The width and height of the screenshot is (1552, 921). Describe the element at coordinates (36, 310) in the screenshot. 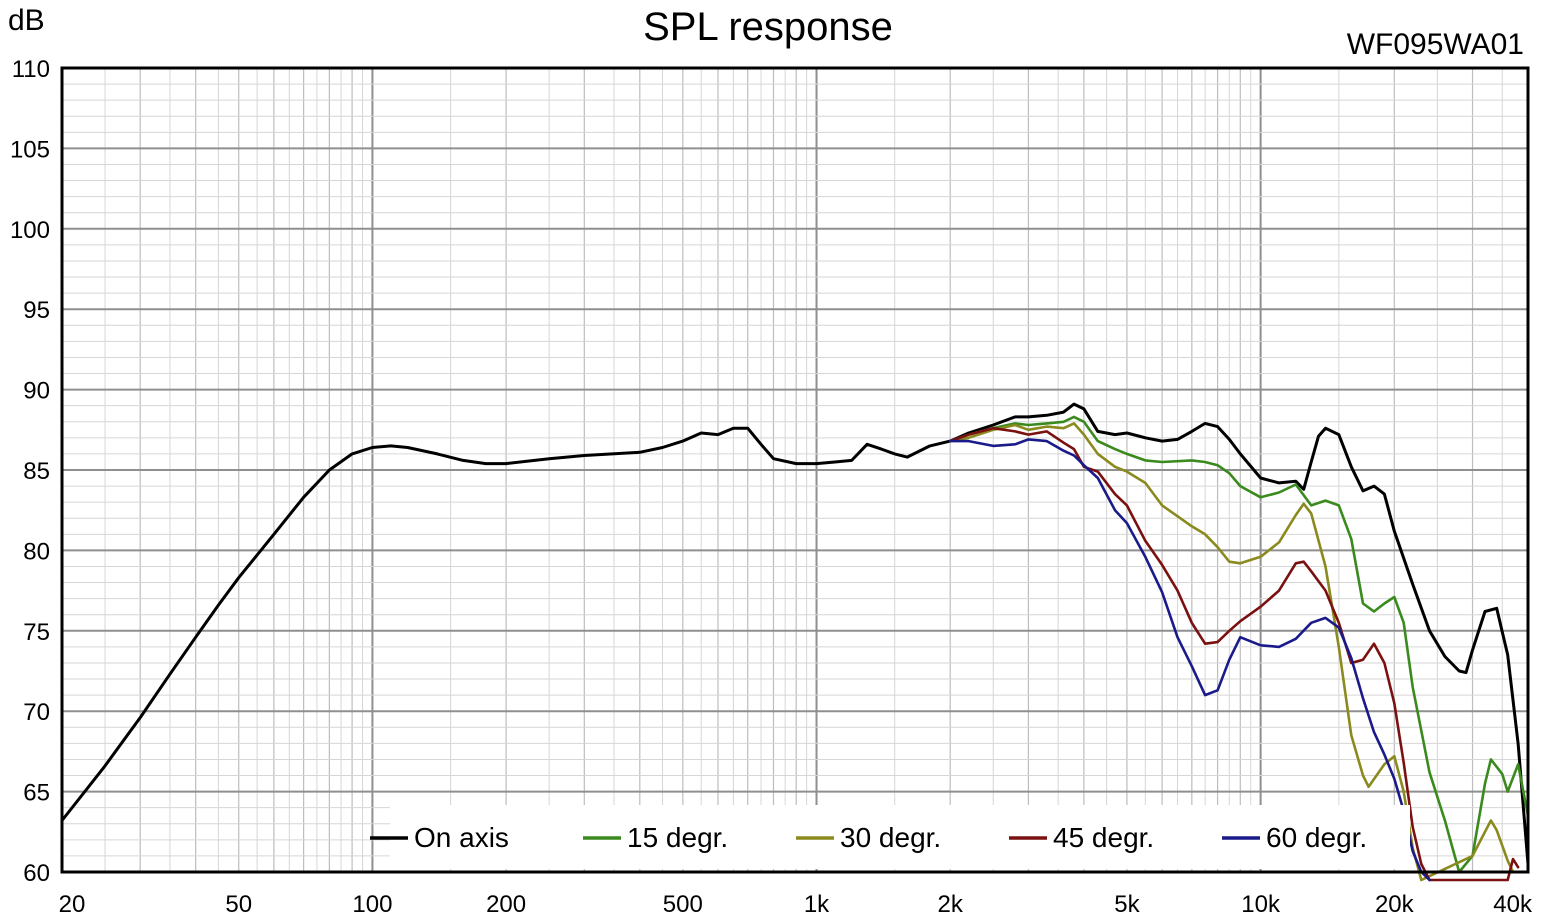

I see `y-tick-label: 95` at that location.